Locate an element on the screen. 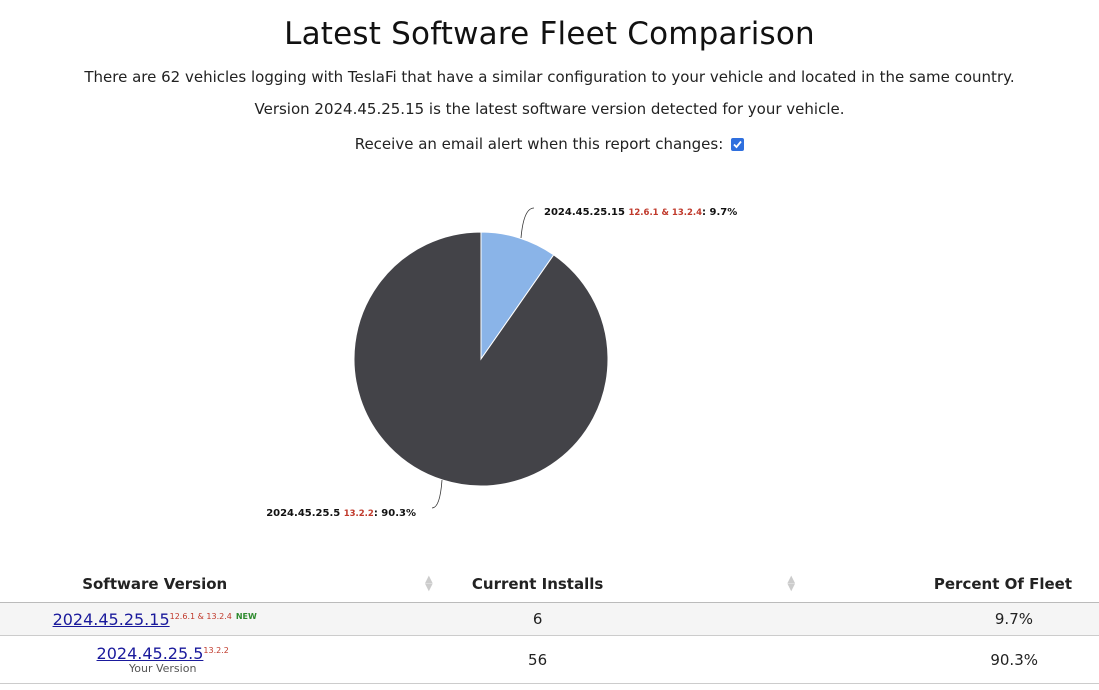  version-link: 2024.45.25.15 is located at coordinates (111, 619).